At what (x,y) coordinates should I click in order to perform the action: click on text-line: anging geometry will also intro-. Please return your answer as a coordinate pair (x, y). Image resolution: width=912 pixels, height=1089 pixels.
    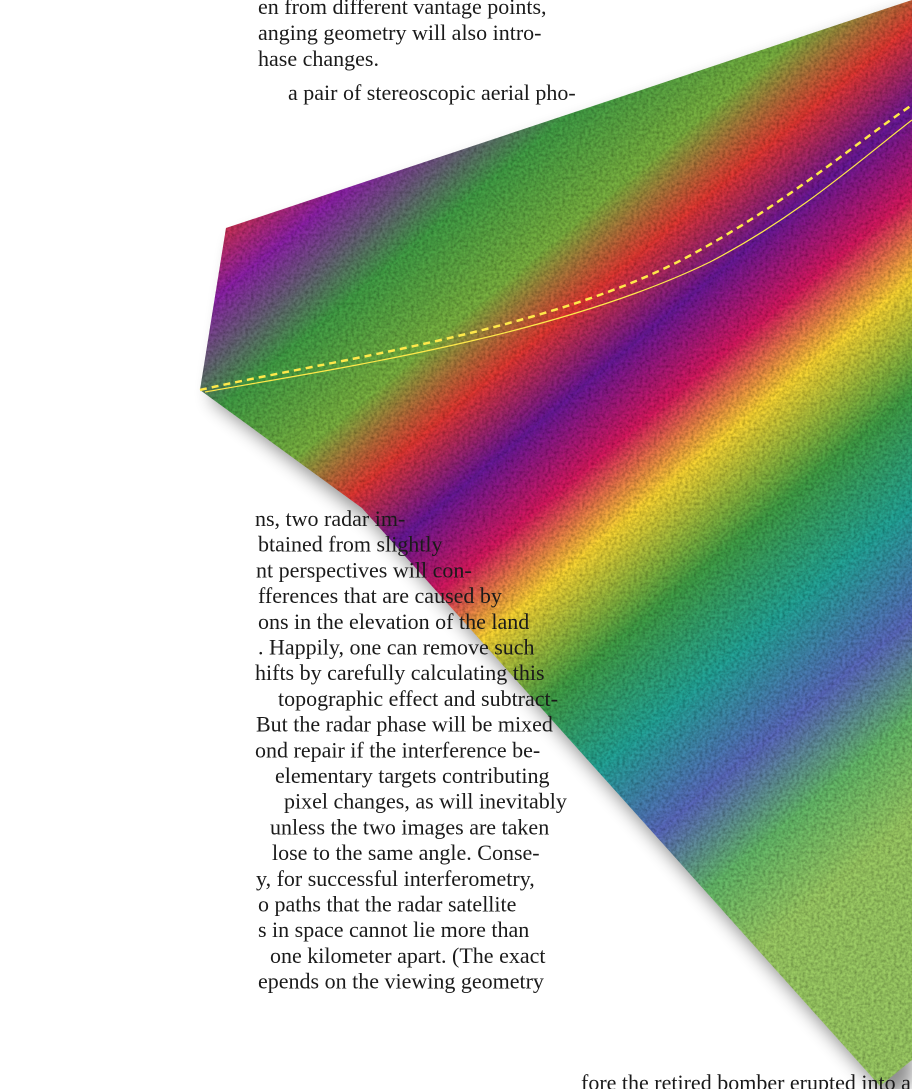
    Looking at the image, I should click on (400, 32).